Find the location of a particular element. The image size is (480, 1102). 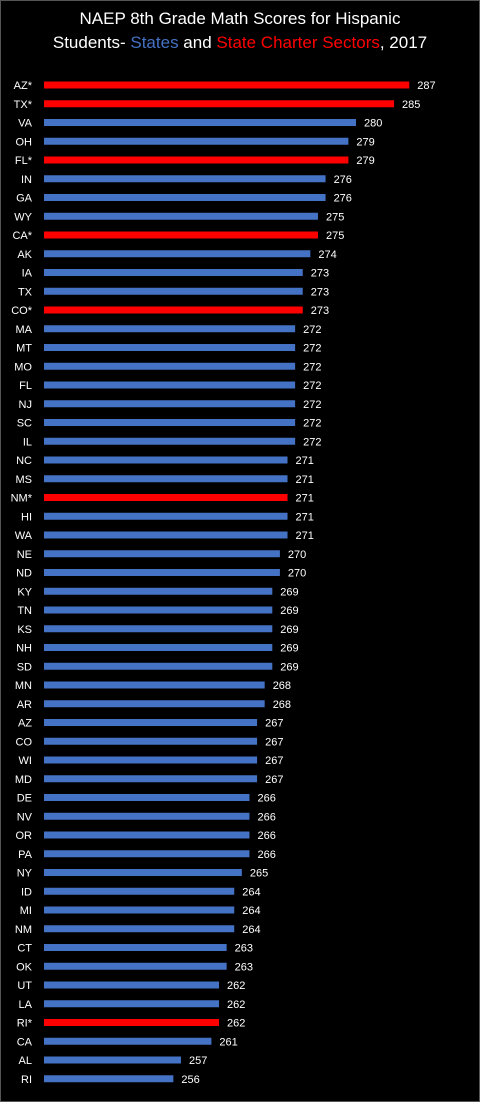

category-label: CO is located at coordinates (24, 742).